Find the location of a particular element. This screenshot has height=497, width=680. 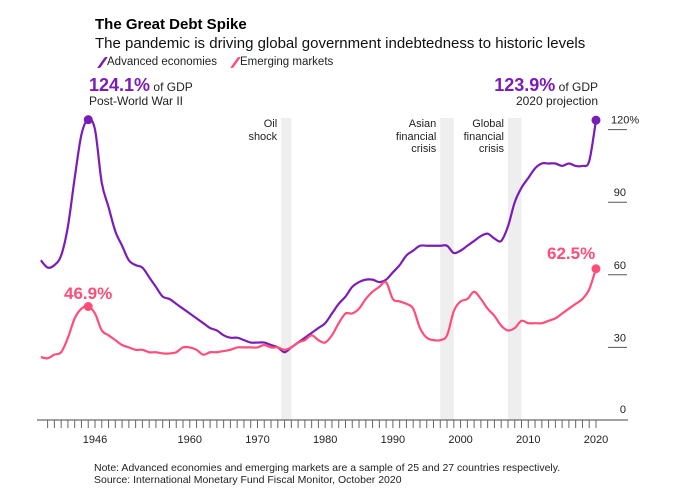

legend-label-emerging: Emerging markets is located at coordinates (286, 62).